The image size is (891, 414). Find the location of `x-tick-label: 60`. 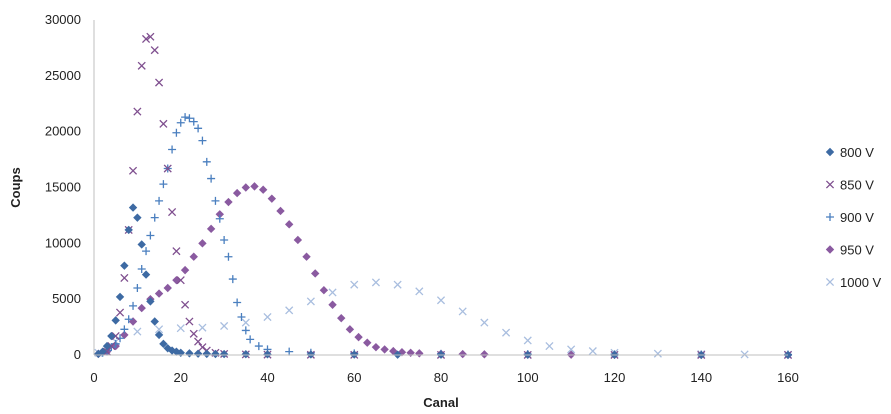

x-tick-label: 60 is located at coordinates (354, 377).